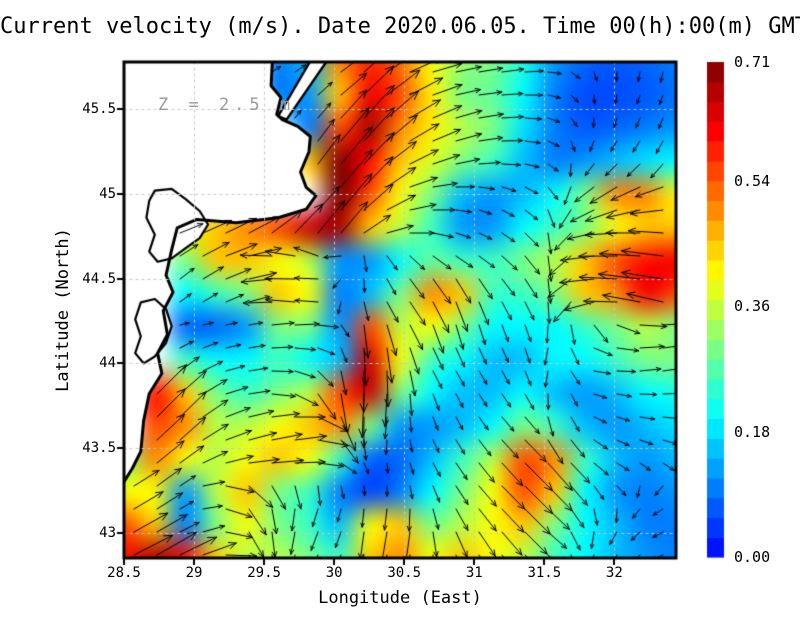  What do you see at coordinates (752, 431) in the screenshot?
I see `colorbar-tick-label: 0.18` at bounding box center [752, 431].